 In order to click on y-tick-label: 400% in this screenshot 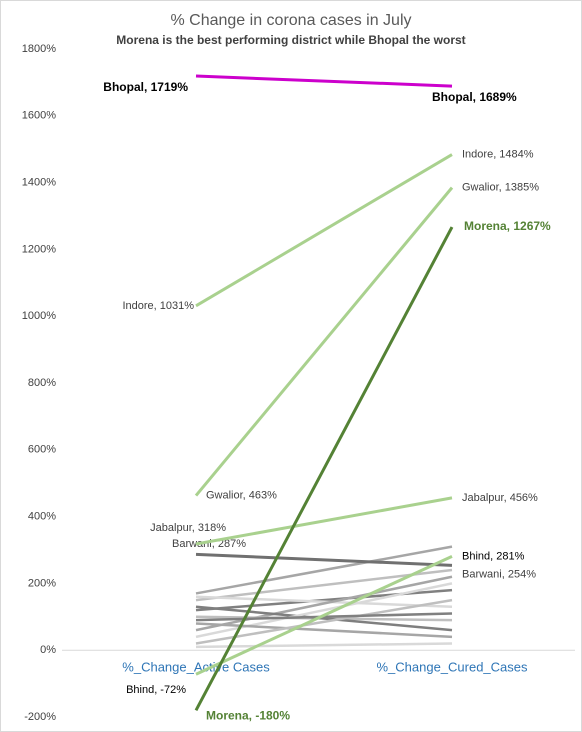, I will do `click(42, 517)`.